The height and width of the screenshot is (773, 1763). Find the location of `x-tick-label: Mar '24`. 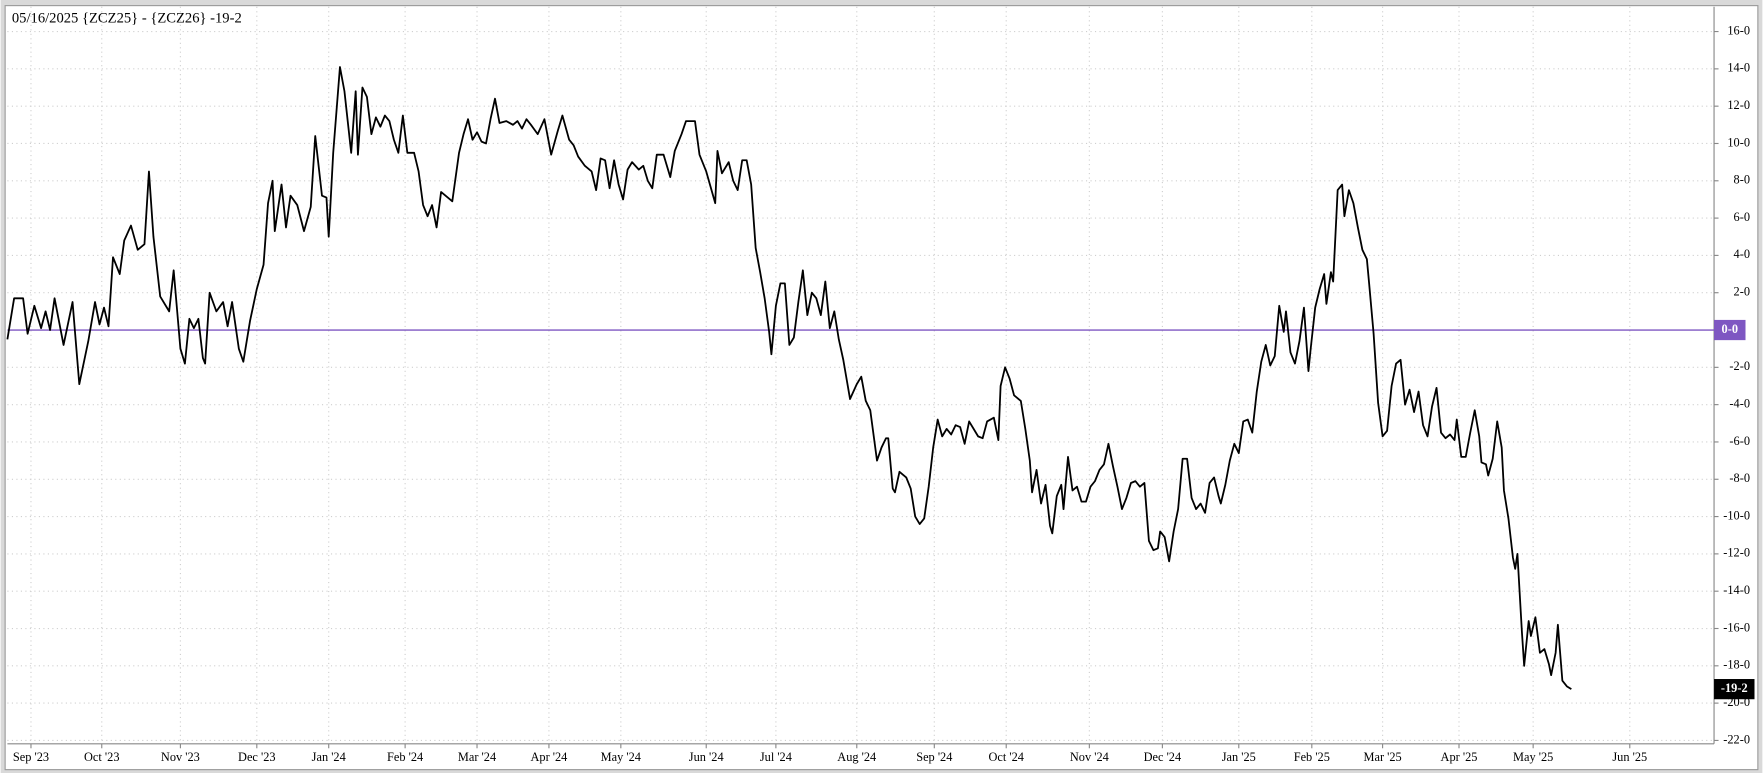

x-tick-label: Mar '24 is located at coordinates (477, 757).